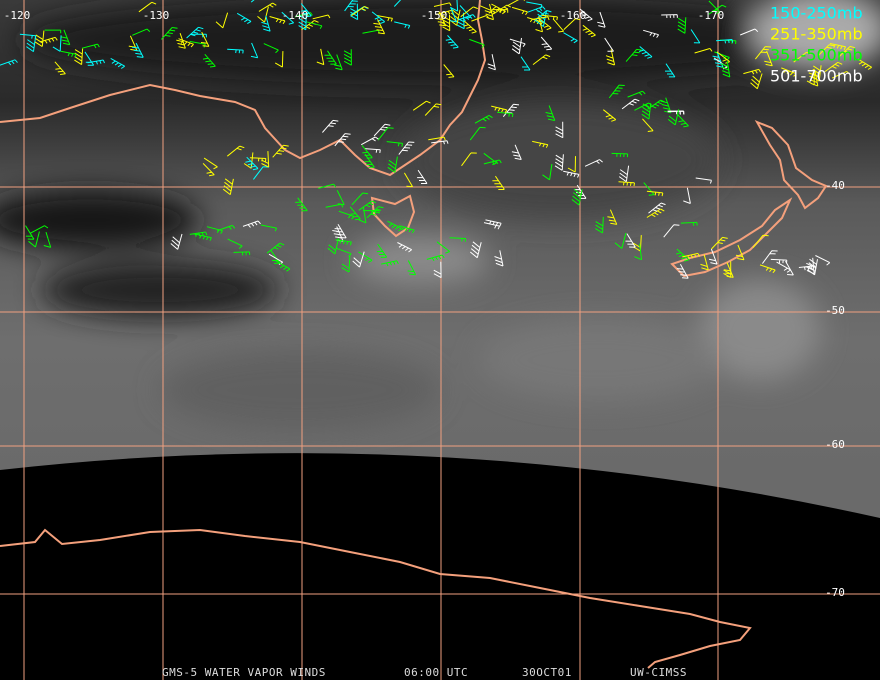 The image size is (880, 680). Describe the element at coordinates (658, 672) in the screenshot. I see `footer-source: UW-CIMSS` at that location.